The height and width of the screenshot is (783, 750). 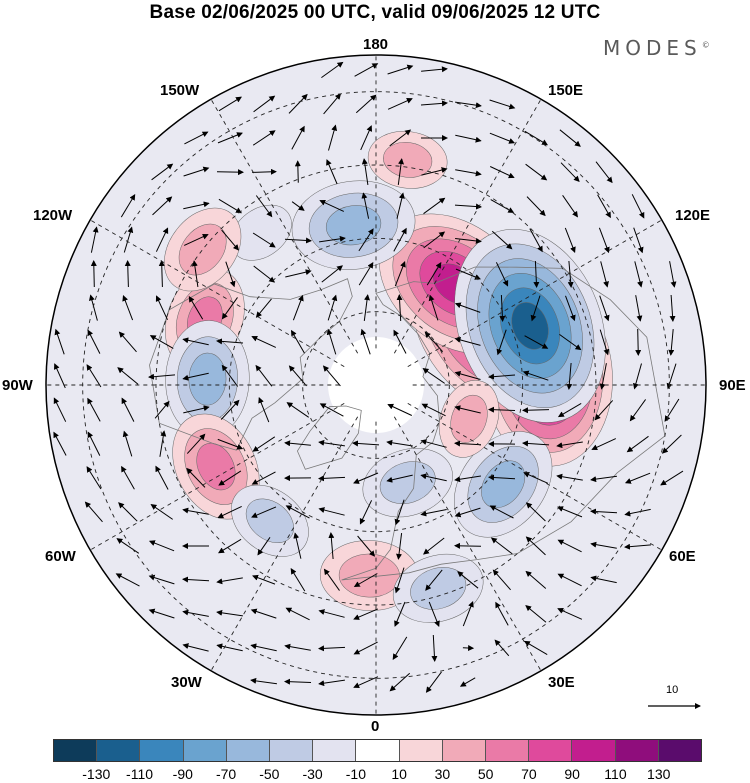 I want to click on polar-cap, so click(x=376, y=385).